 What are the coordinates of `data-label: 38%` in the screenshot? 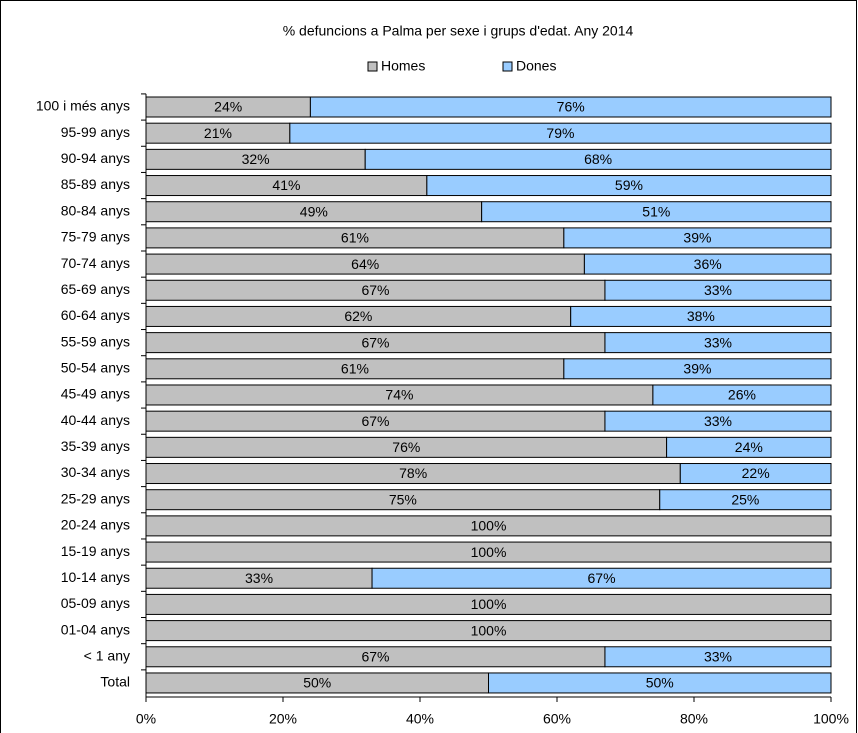 It's located at (701, 316).